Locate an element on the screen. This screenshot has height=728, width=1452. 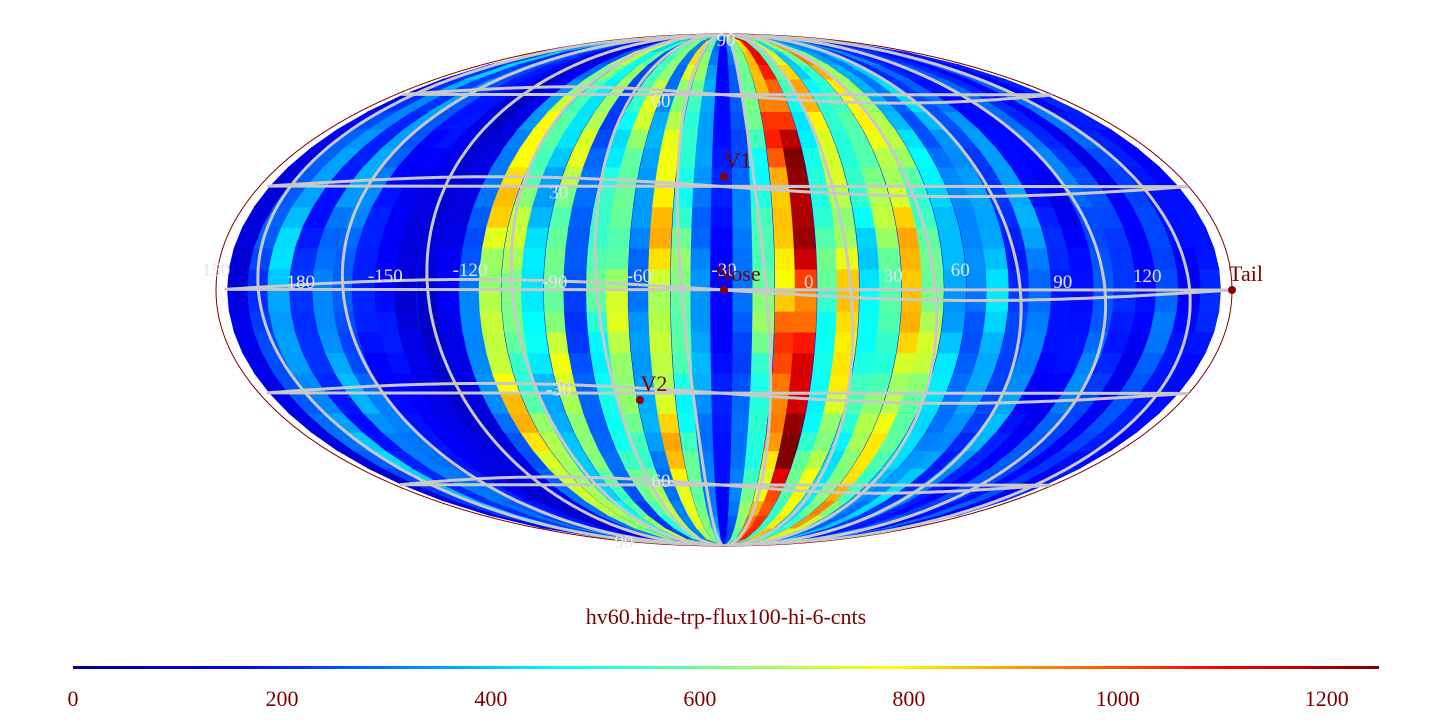
longitude-label: -90 is located at coordinates (554, 282).